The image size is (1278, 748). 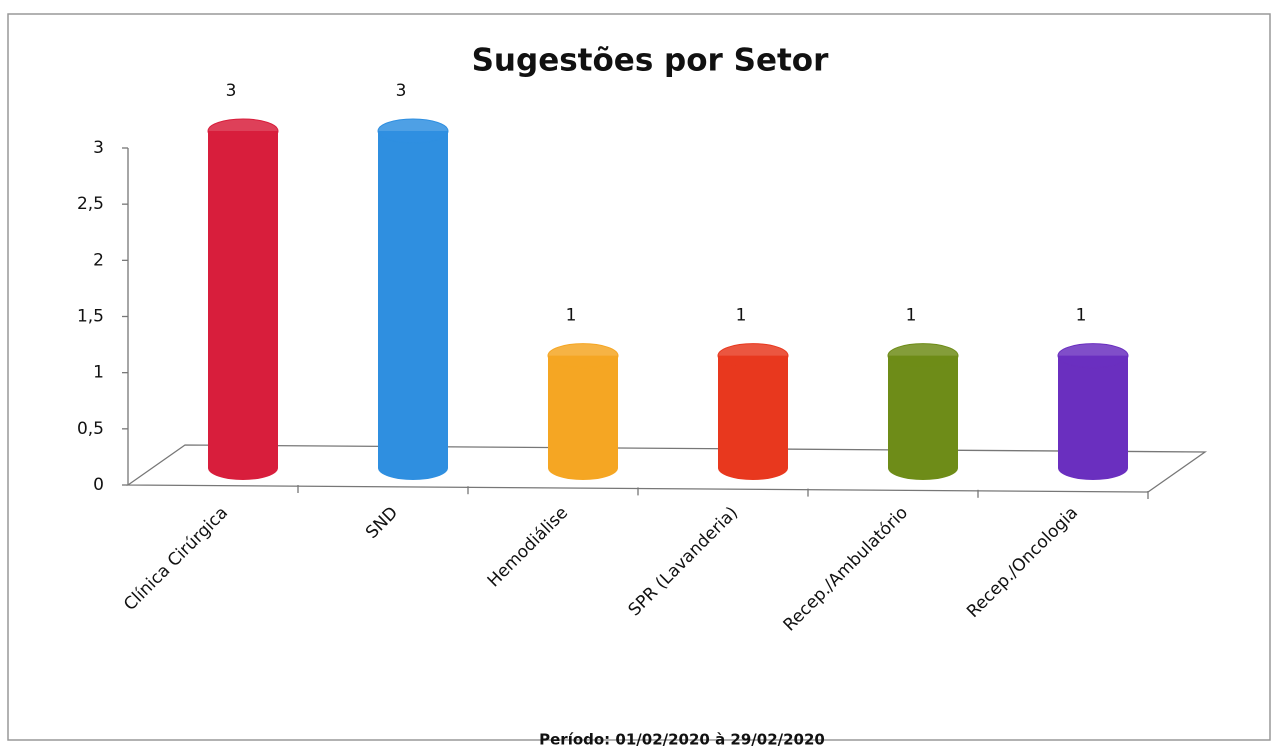 What do you see at coordinates (90, 204) in the screenshot?
I see `y-tick-label: 2,5` at bounding box center [90, 204].